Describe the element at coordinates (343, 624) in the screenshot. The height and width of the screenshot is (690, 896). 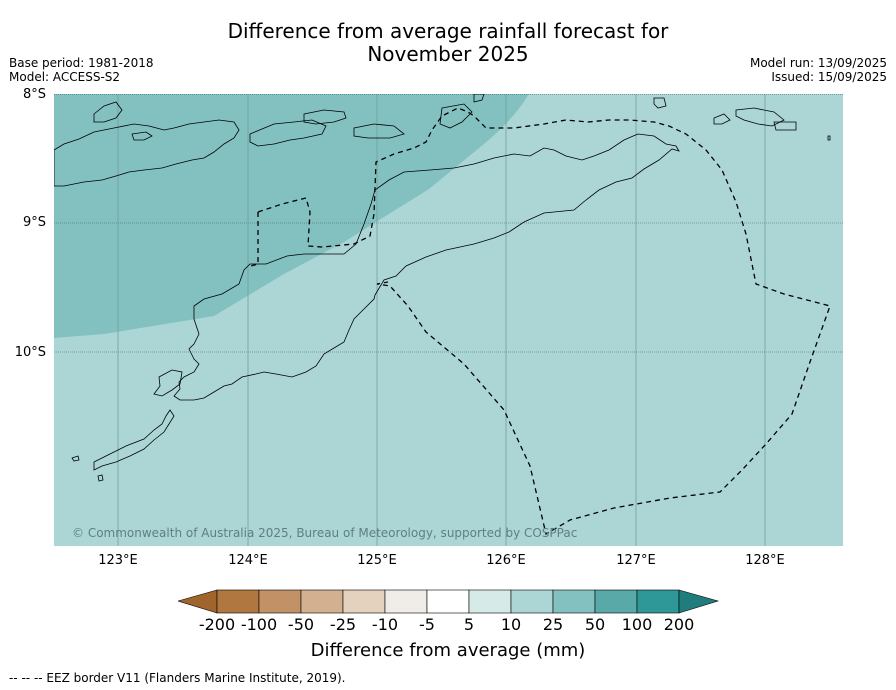
I see `colorbar-tick: -25` at that location.